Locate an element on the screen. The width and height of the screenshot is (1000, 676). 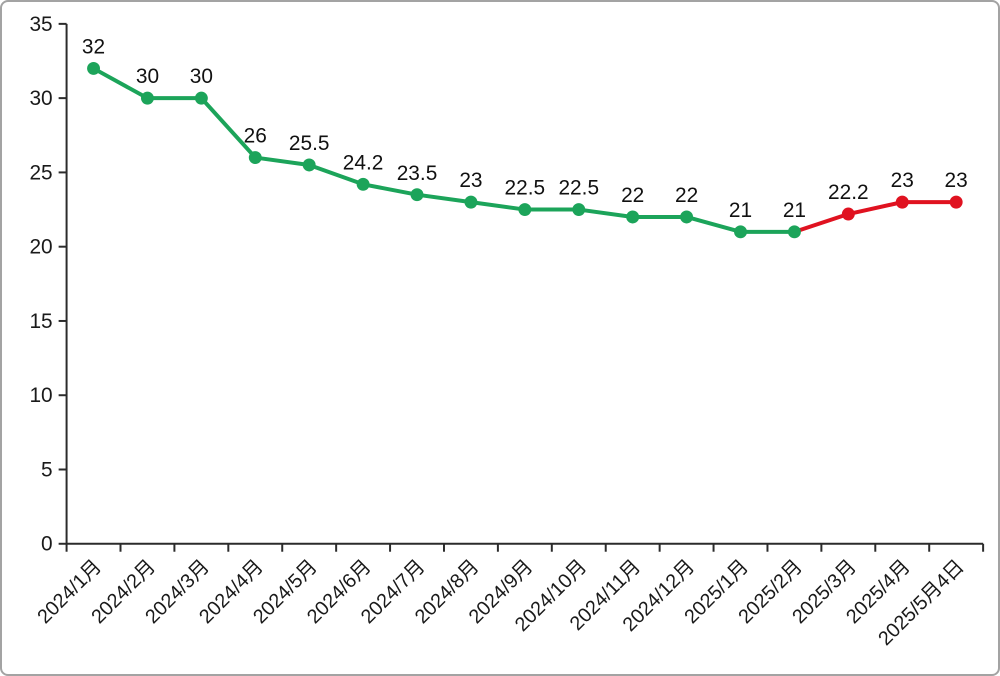
y-axis-label: 5 is located at coordinates (47, 469).